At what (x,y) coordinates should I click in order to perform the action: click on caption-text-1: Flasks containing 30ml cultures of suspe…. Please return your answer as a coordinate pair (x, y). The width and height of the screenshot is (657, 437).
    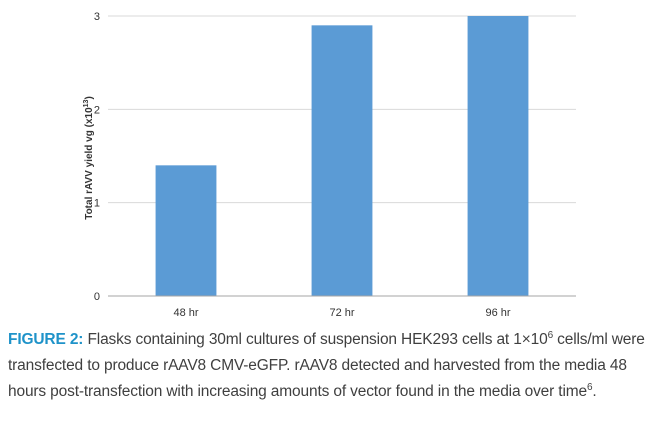
    Looking at the image, I should click on (315, 339).